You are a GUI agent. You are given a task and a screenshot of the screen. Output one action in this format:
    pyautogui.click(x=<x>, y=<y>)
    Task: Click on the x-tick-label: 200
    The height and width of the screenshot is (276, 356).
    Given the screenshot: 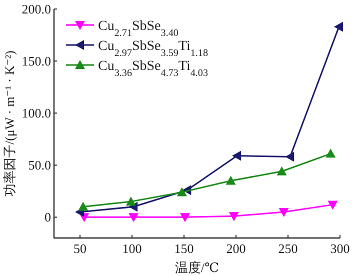 What is the action you would take?
    pyautogui.click(x=236, y=248)
    